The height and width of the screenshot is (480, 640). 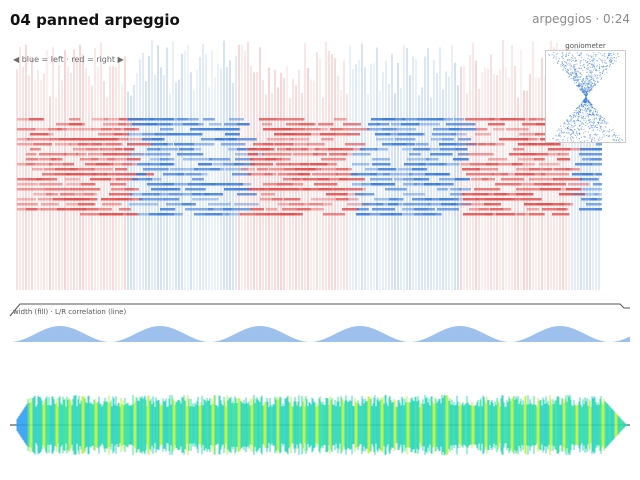 I want to click on goniometer-points, so click(x=586, y=97).